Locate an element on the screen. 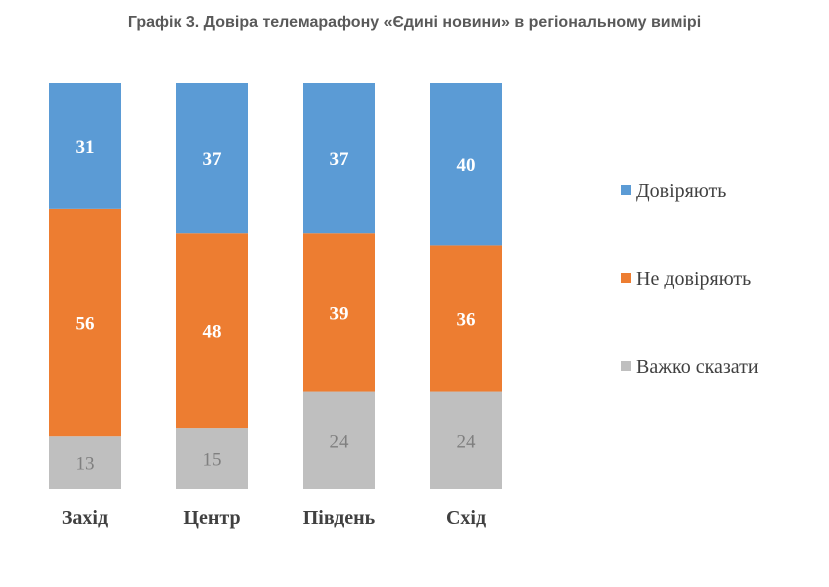  legend-label-2: Не довіряють is located at coordinates (693, 279).